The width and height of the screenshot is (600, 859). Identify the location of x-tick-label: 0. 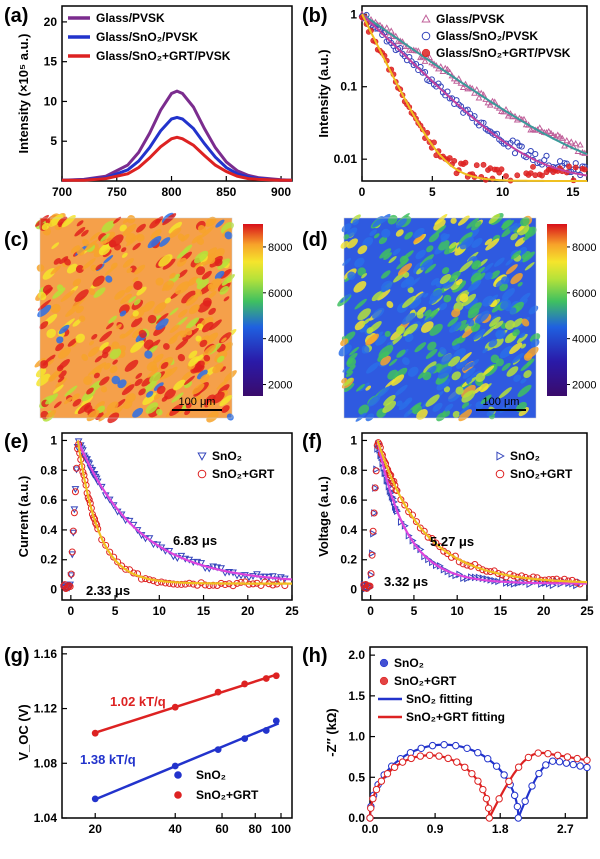
(370, 611).